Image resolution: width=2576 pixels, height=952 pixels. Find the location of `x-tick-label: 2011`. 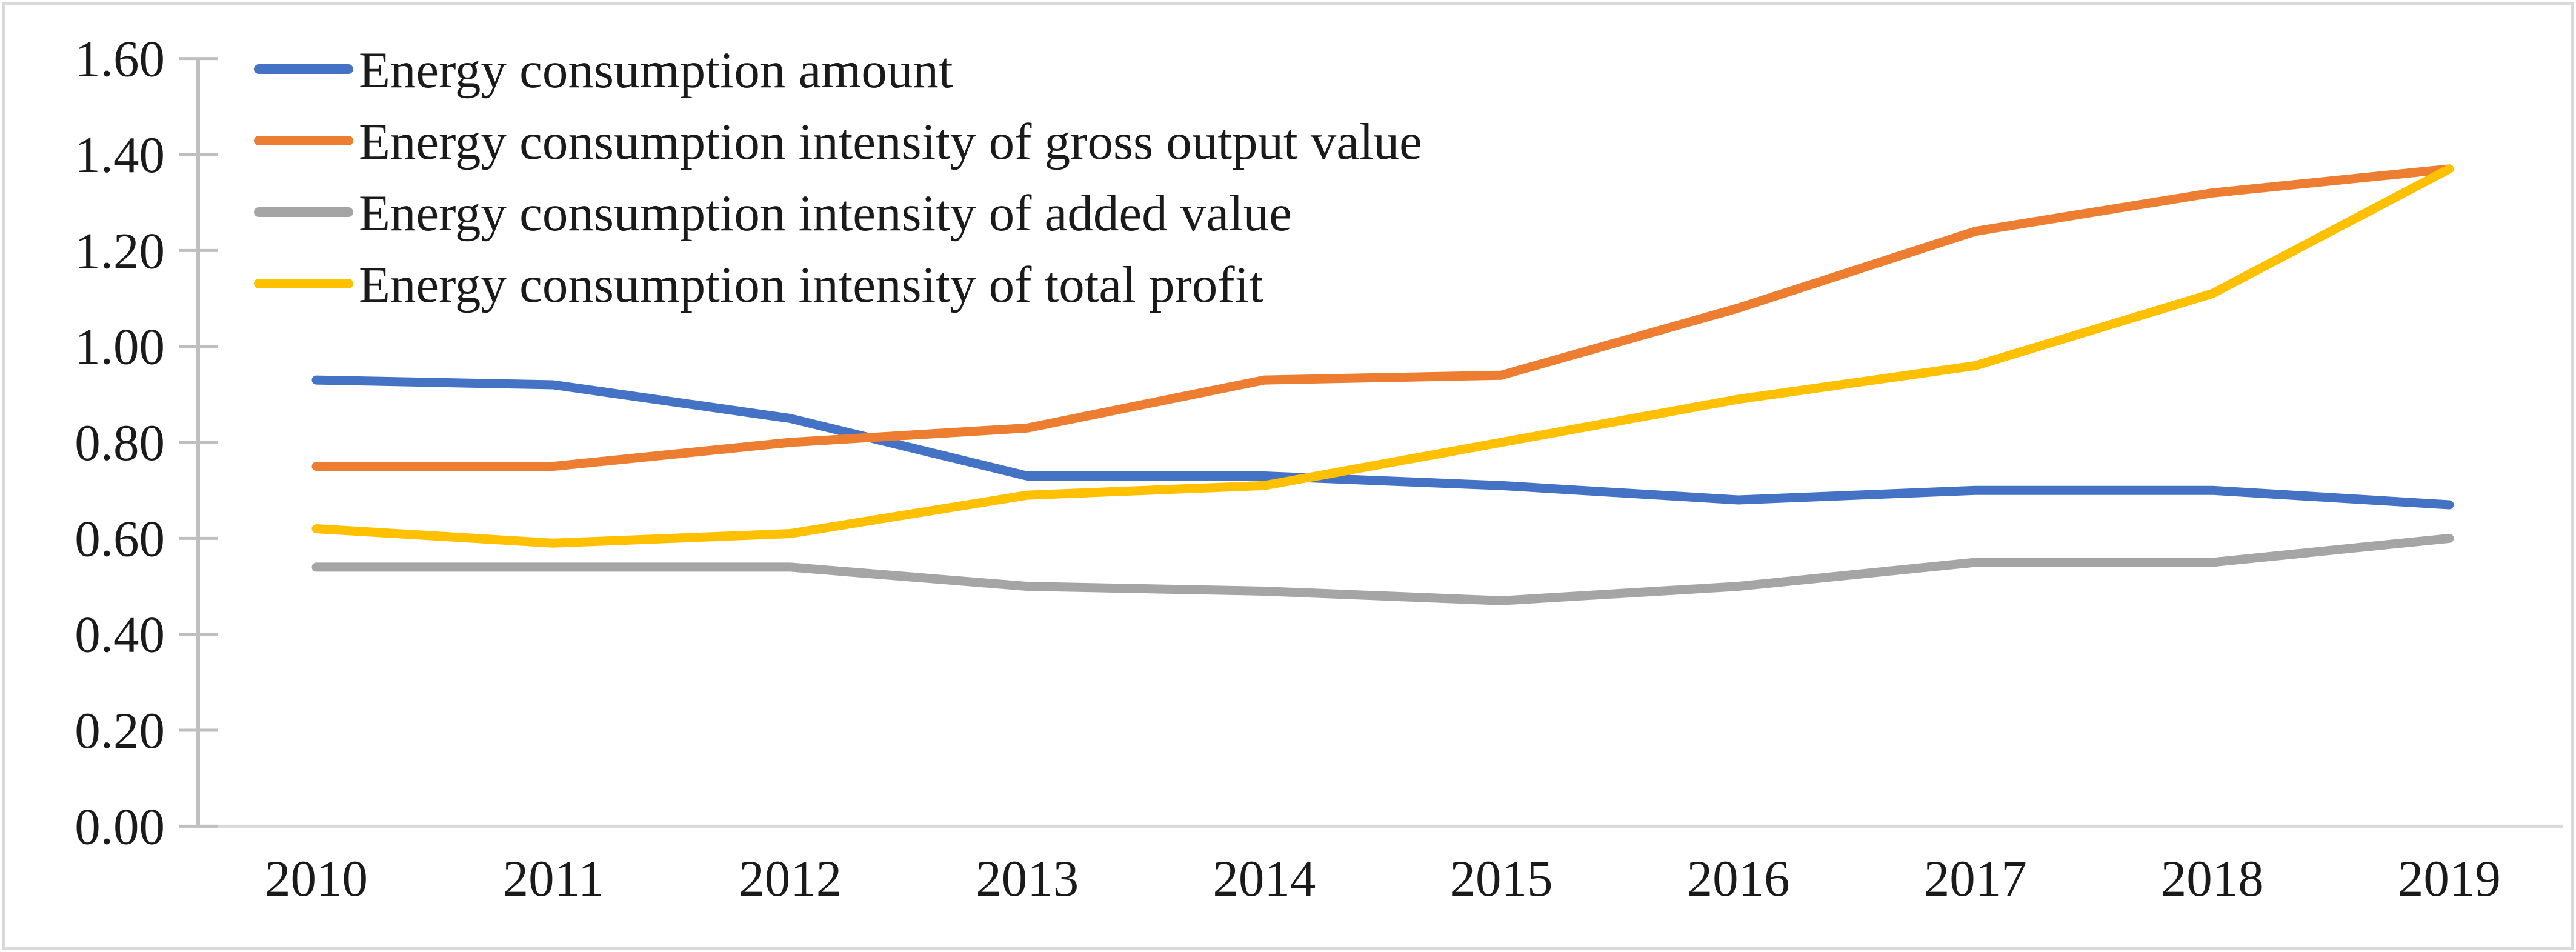

x-tick-label: 2011 is located at coordinates (553, 878).